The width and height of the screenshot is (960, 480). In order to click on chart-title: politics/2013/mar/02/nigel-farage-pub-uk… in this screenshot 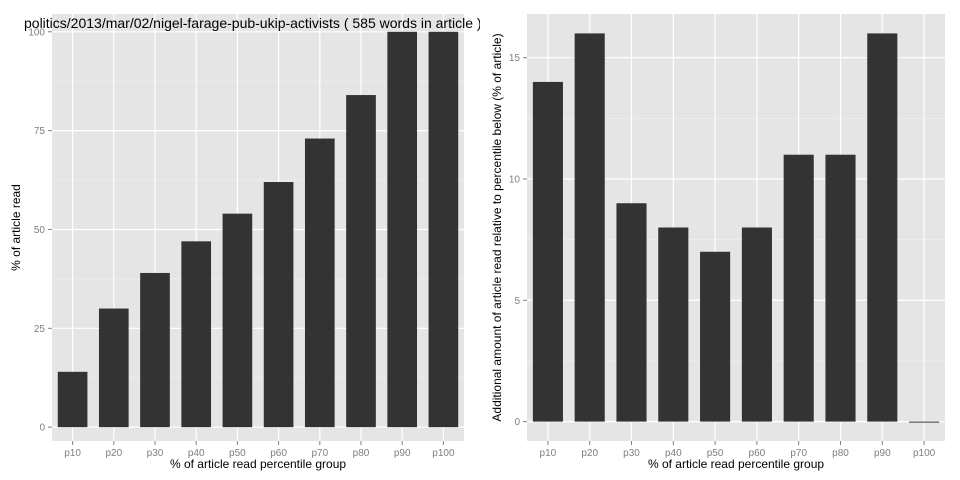, I will do `click(253, 23)`.